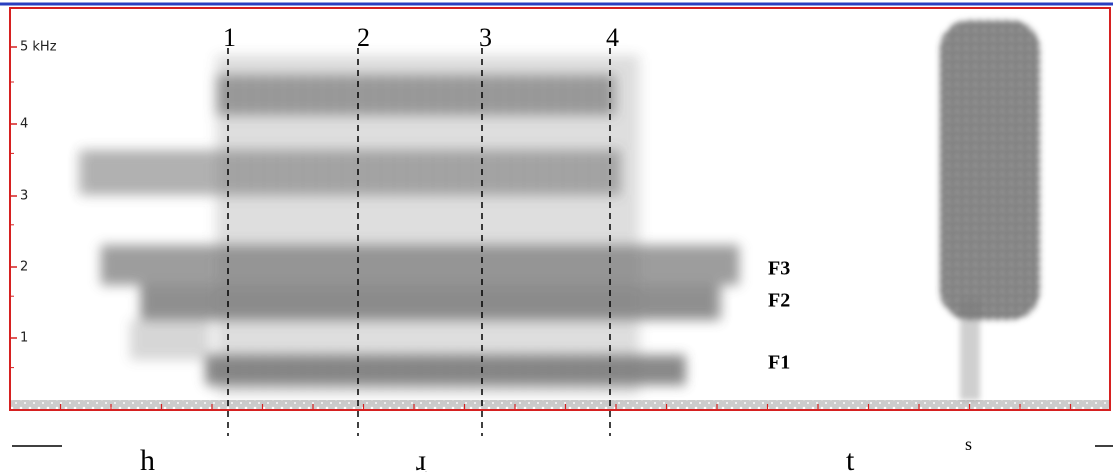 Image resolution: width=1113 pixels, height=472 pixels. Describe the element at coordinates (779, 301) in the screenshot. I see `formant-label: F2` at that location.